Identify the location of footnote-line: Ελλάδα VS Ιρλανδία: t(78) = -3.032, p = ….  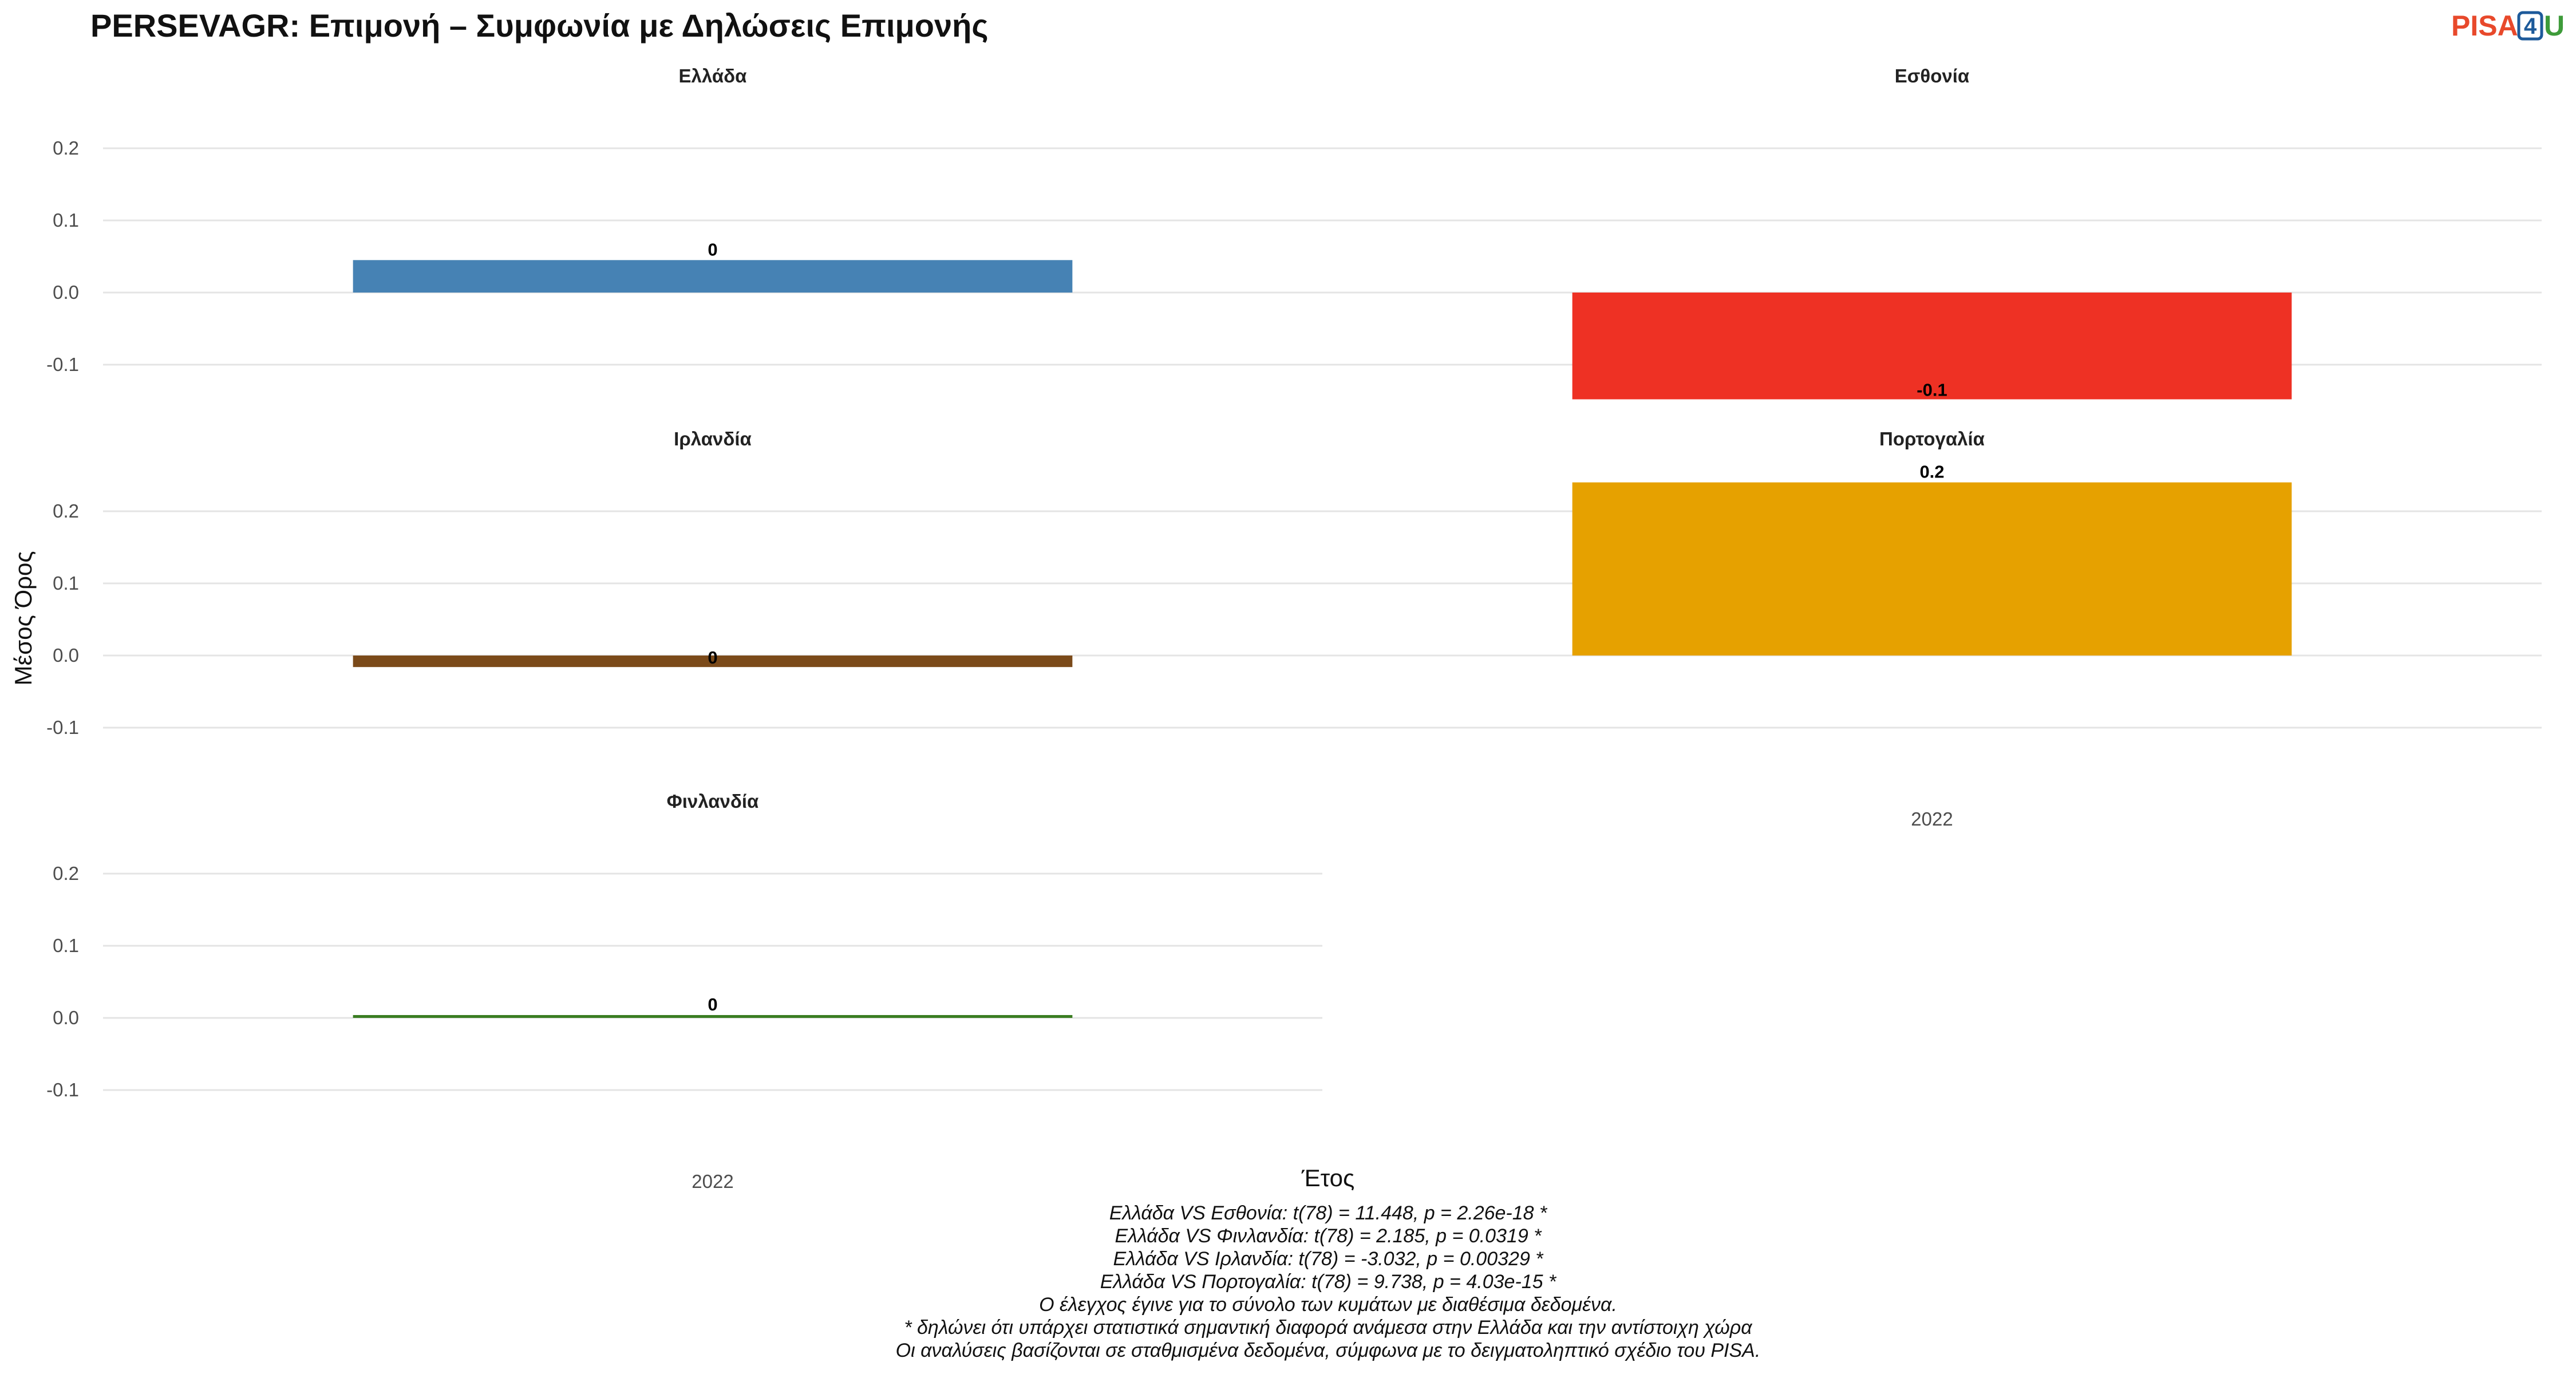
(1328, 1259).